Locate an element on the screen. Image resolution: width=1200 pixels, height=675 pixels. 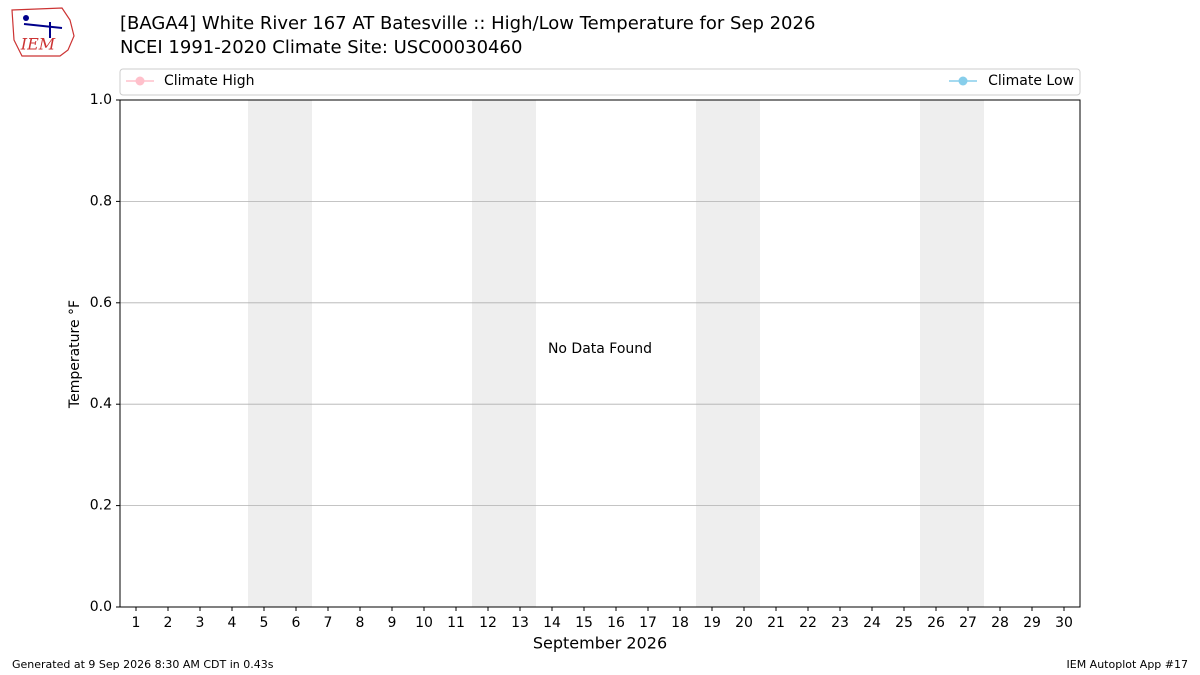
x-tick-label: 7 is located at coordinates (328, 623).